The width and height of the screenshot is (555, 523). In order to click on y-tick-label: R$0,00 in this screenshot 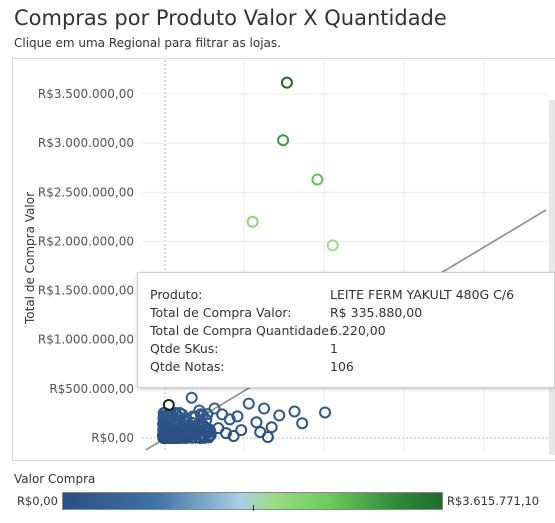, I will do `click(112, 438)`.